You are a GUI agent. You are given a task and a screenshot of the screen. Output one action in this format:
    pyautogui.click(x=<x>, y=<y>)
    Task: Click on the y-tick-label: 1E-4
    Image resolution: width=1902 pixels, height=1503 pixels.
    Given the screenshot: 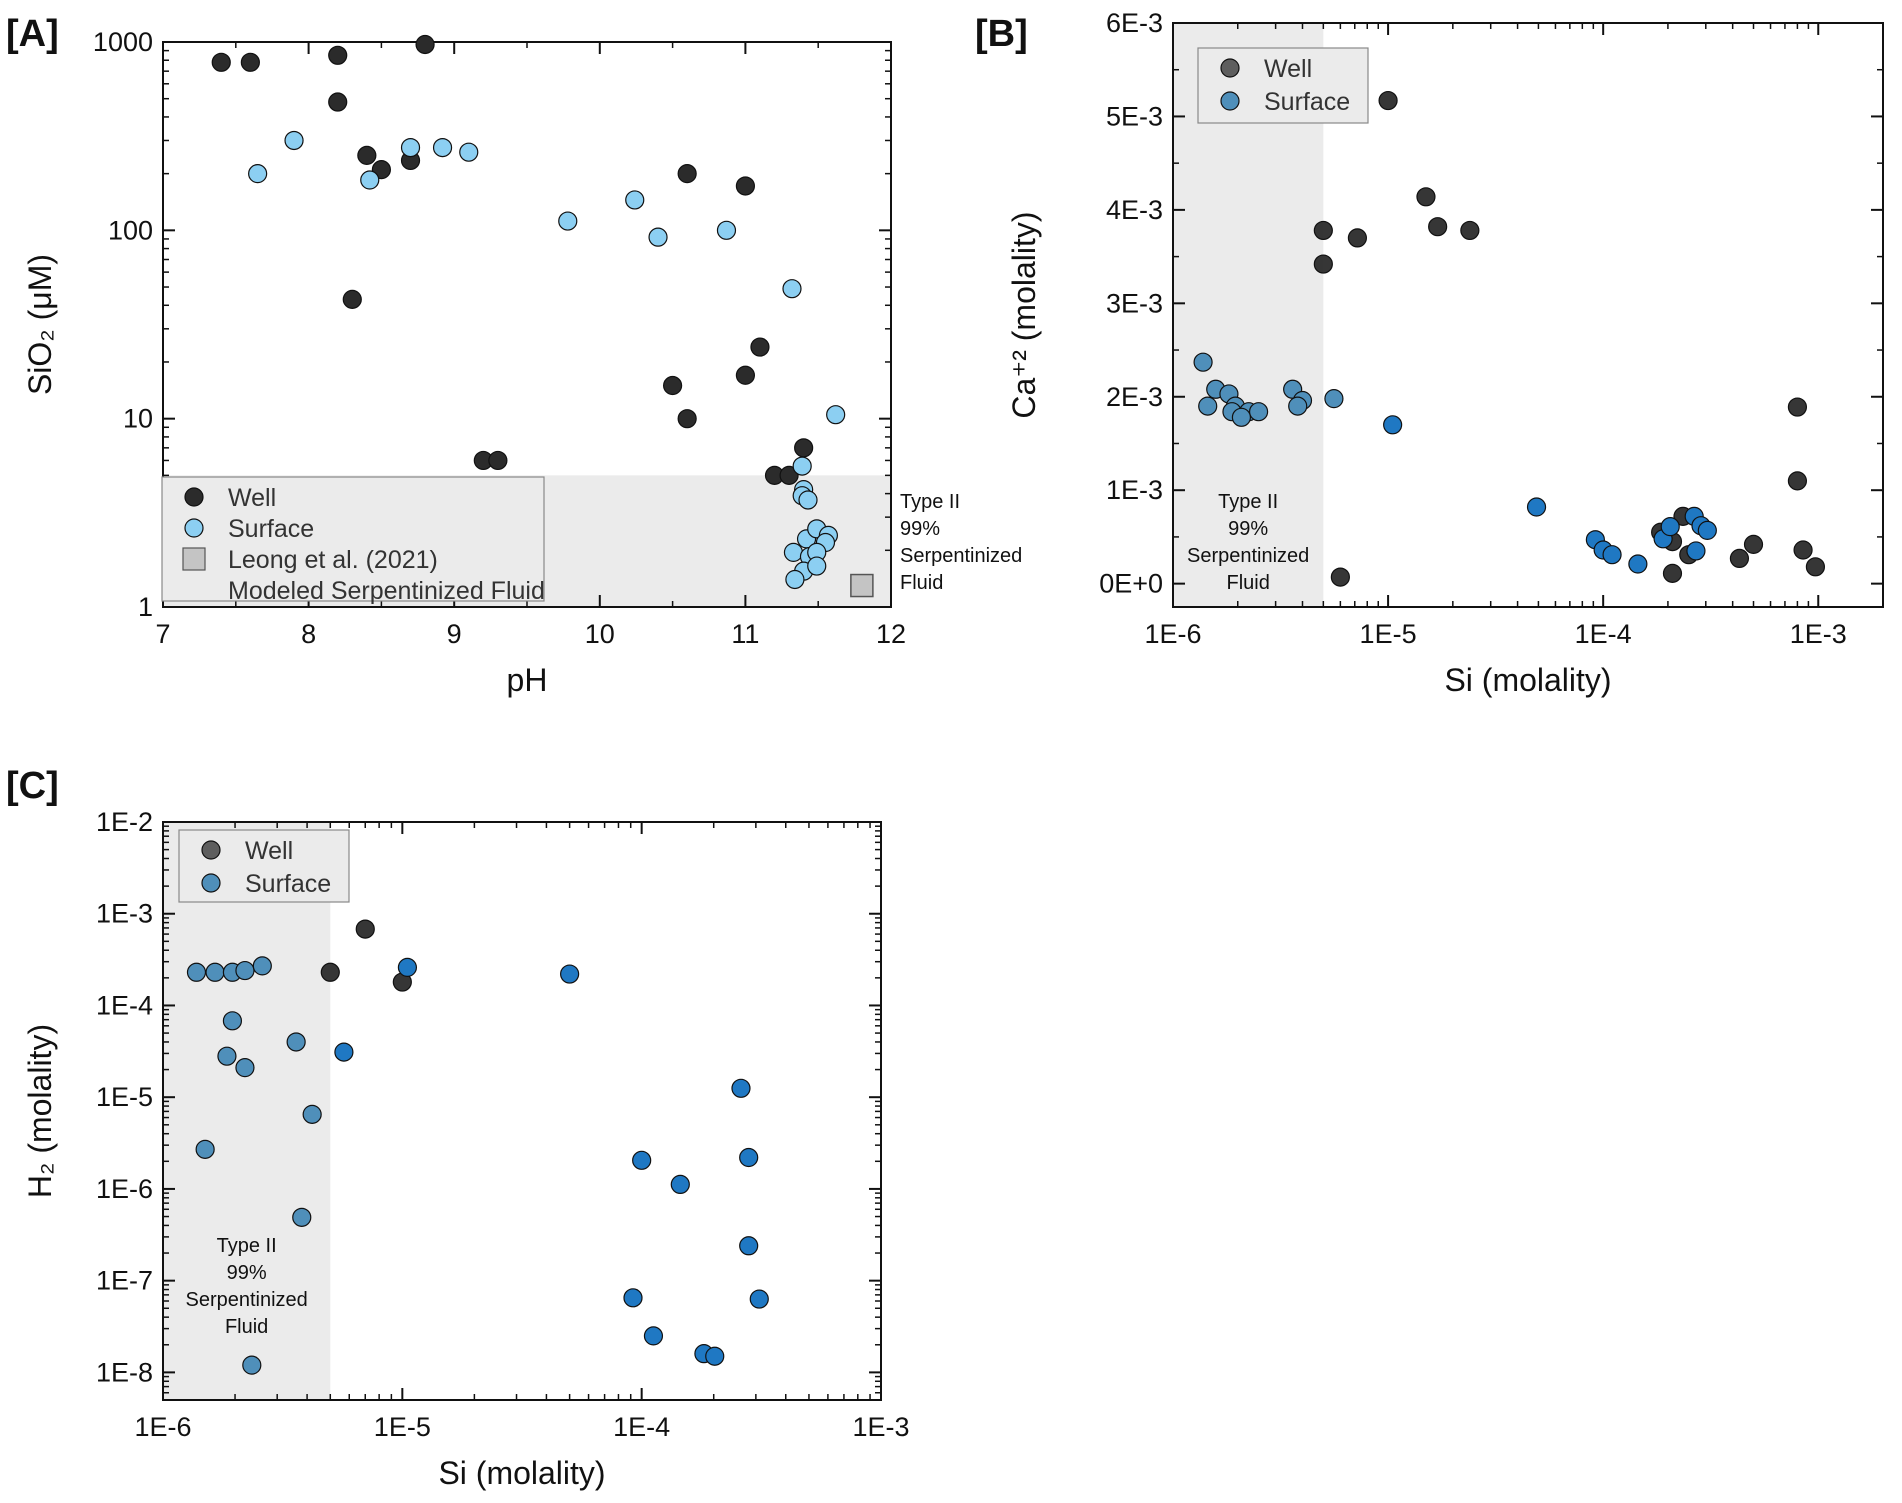 What is the action you would take?
    pyautogui.click(x=124, y=1005)
    